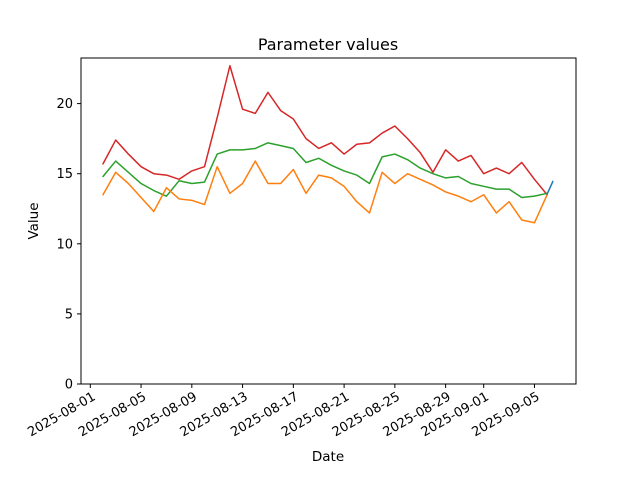 Image resolution: width=640 pixels, height=480 pixels. What do you see at coordinates (325, 170) in the screenshot?
I see `data-line-series-2-green` at bounding box center [325, 170].